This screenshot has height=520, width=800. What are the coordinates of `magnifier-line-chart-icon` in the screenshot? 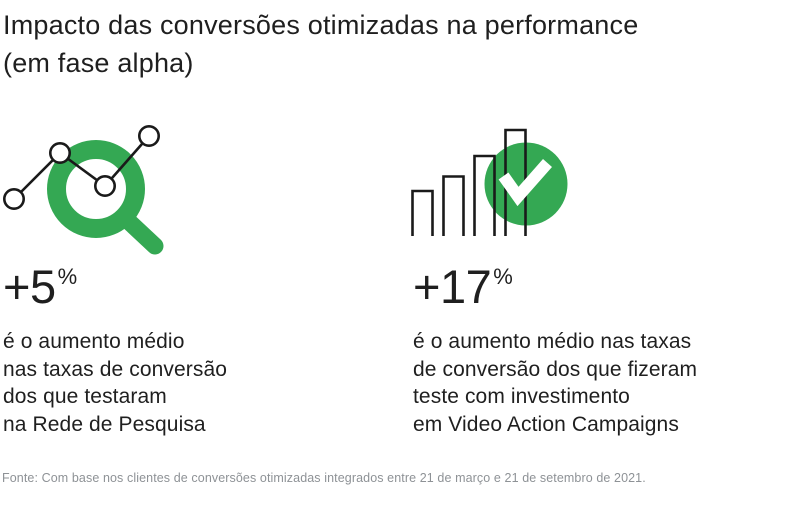 It's located at (83, 190).